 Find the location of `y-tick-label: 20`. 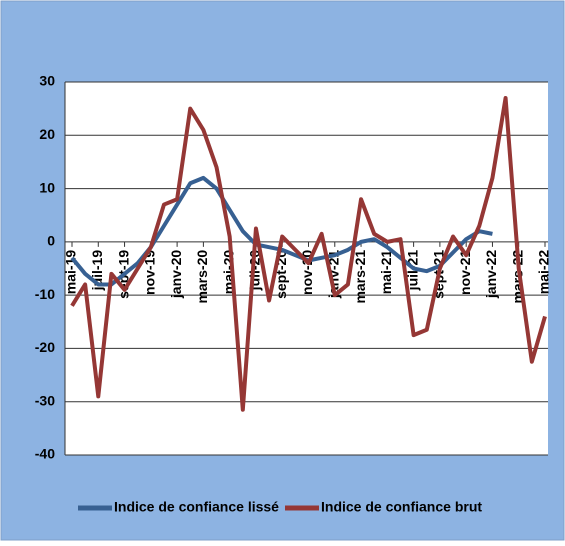

y-tick-label: 20 is located at coordinates (47, 134).